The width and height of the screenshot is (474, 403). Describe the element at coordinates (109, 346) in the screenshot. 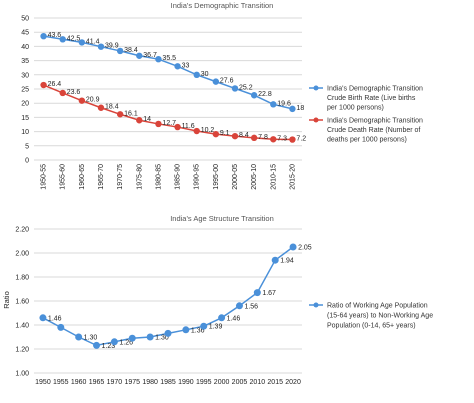

I see `chart2-data-label: 1.23` at that location.